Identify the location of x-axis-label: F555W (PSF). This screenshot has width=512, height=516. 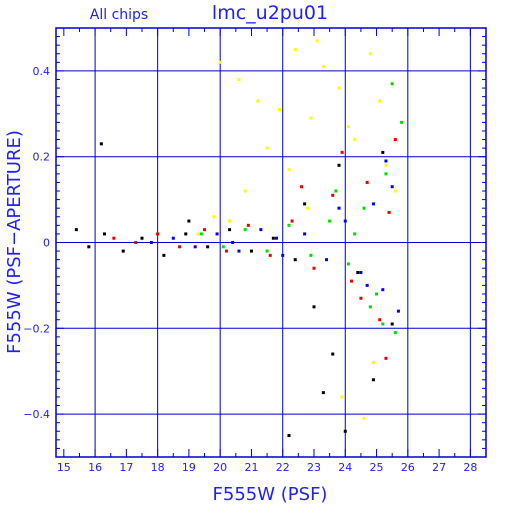
(270, 494).